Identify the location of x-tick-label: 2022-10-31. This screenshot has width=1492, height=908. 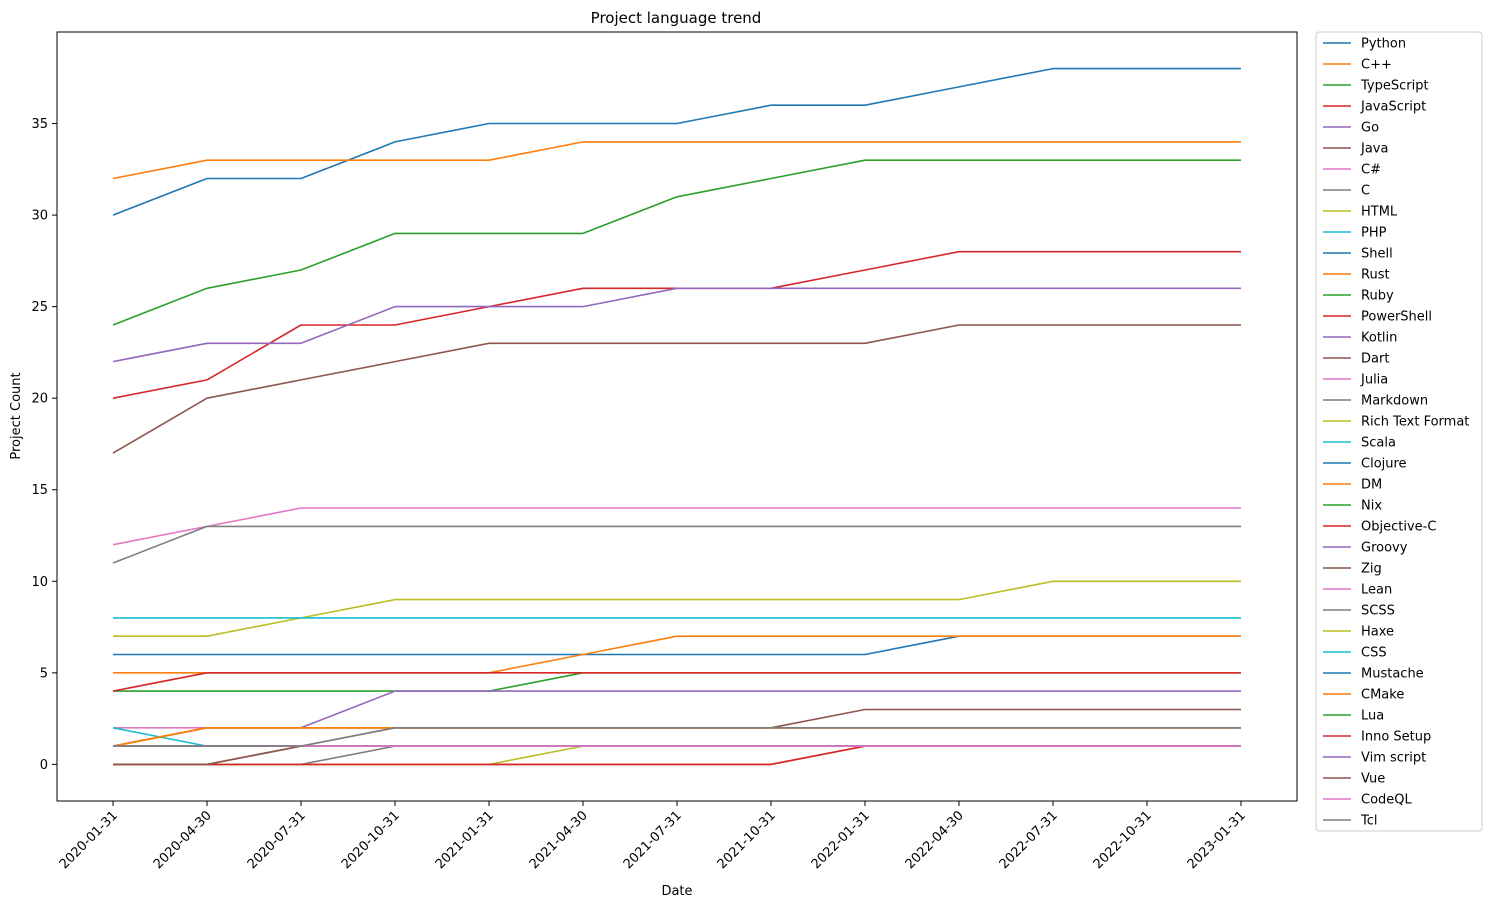
(1123, 840).